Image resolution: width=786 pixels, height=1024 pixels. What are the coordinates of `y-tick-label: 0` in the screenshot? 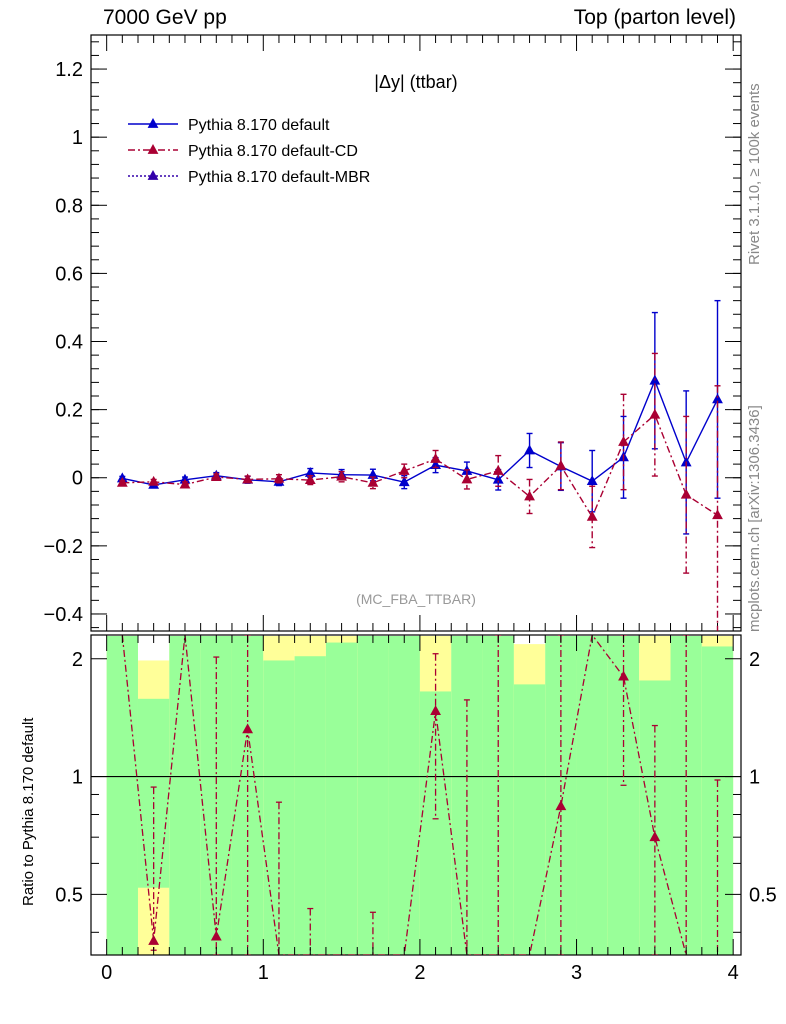 It's located at (77, 479).